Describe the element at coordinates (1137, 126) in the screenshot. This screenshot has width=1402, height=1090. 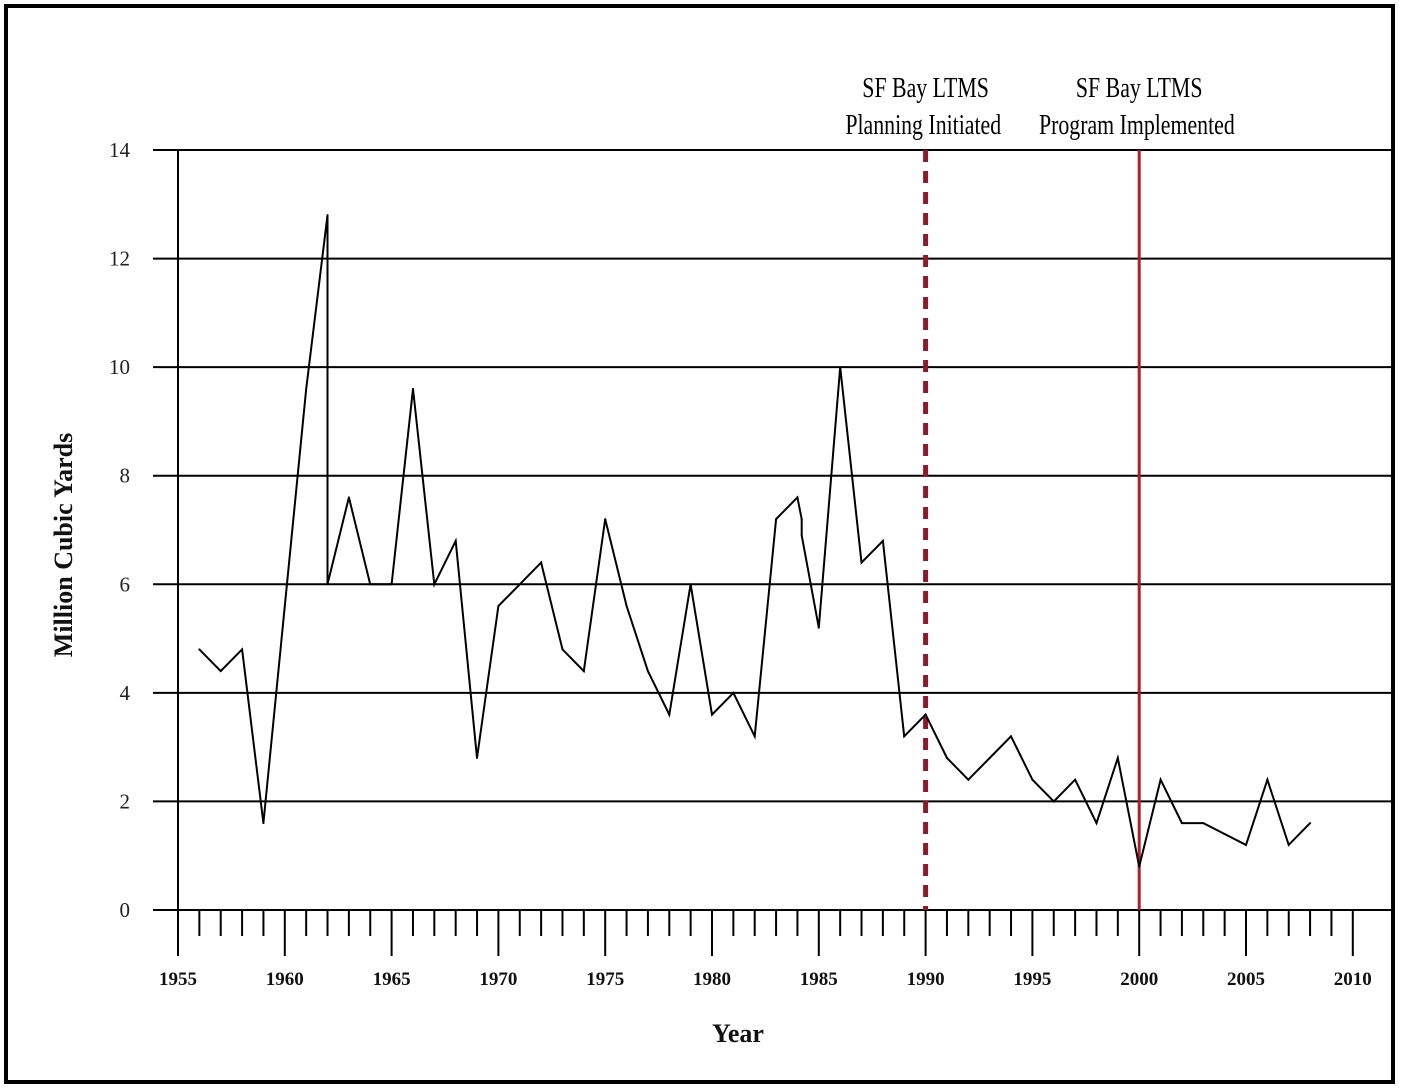
I see `annotation-line2: Program Implemented` at that location.